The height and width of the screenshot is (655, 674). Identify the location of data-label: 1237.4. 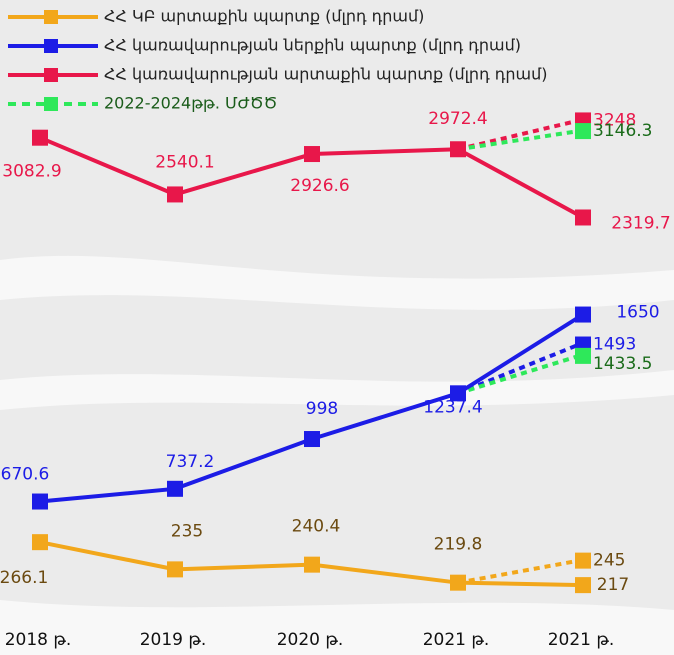
(452, 407).